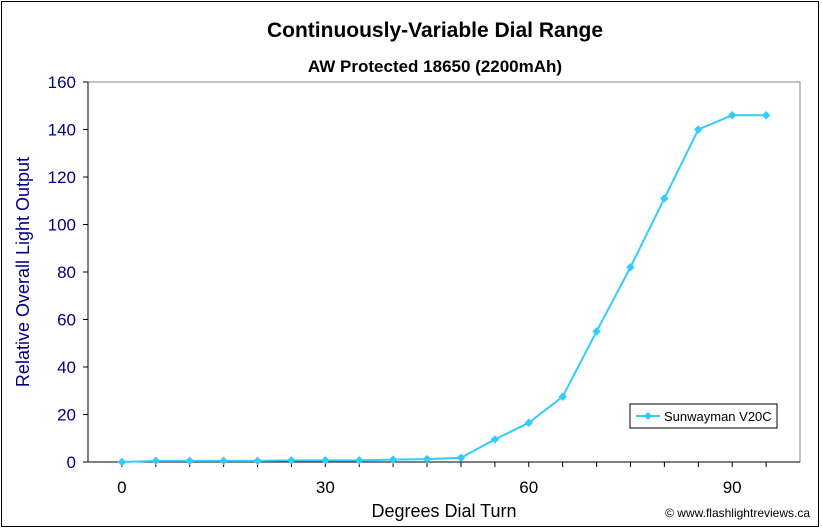 The image size is (822, 530). Describe the element at coordinates (66, 367) in the screenshot. I see `y-tick-label: 40` at that location.